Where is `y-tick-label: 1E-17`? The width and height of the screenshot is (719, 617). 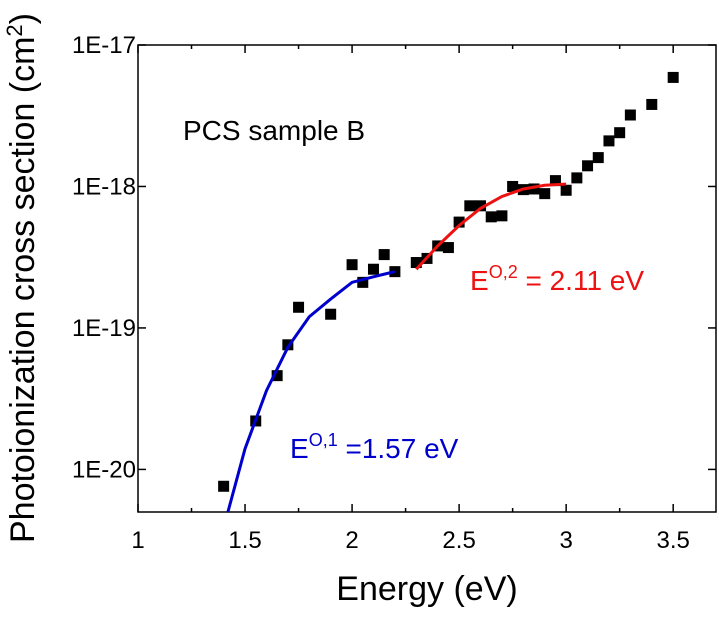
y-tick-label: 1E-17 is located at coordinates (104, 45).